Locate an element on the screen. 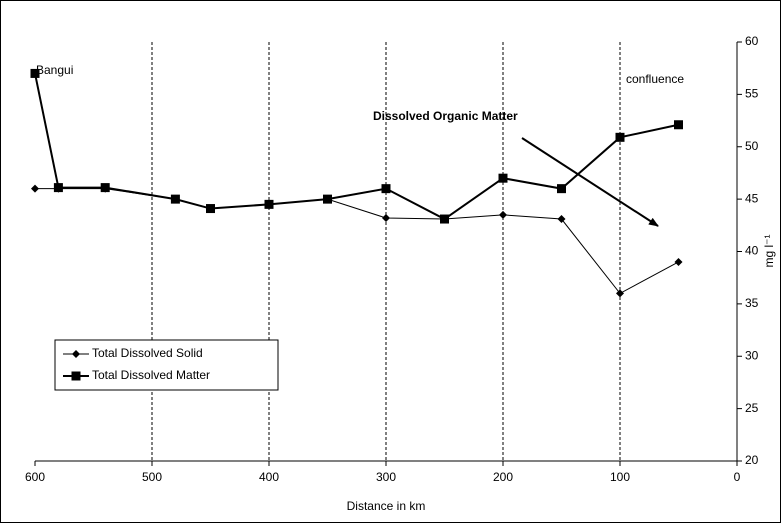 The image size is (781, 523). y-tick-label: 45 is located at coordinates (752, 198).